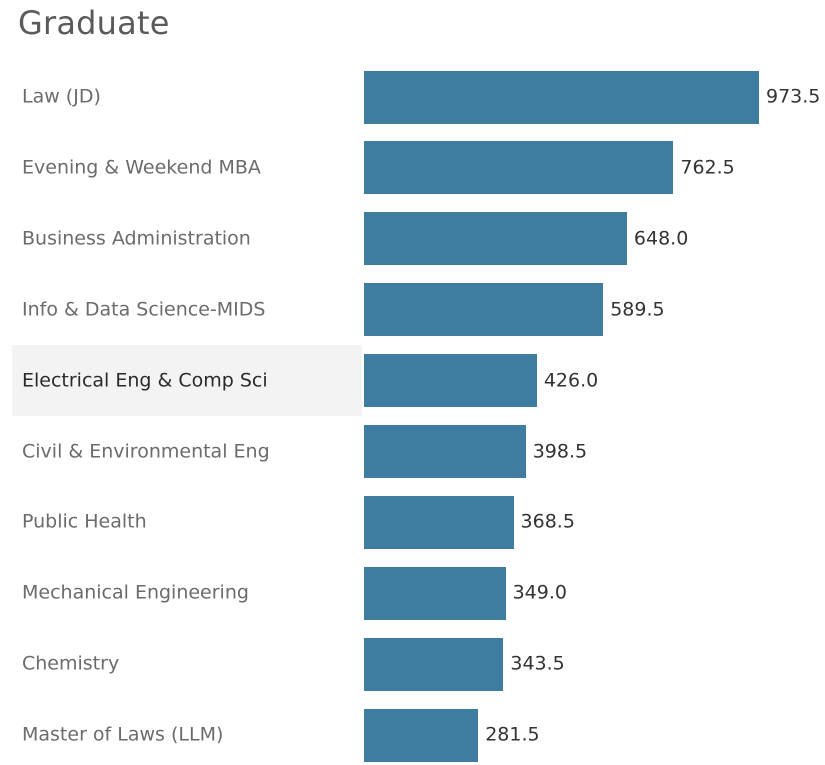  I want to click on category-label: Info & Data Science-MIDS, so click(144, 309).